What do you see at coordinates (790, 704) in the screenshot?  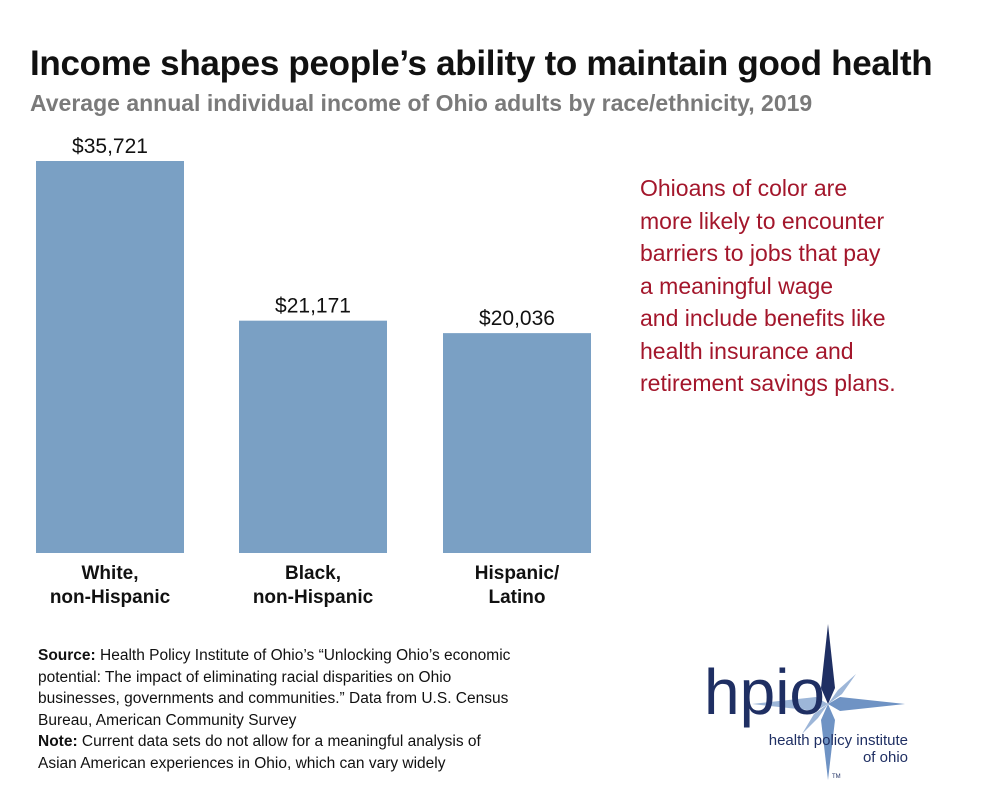 I see `star-ray-west` at bounding box center [790, 704].